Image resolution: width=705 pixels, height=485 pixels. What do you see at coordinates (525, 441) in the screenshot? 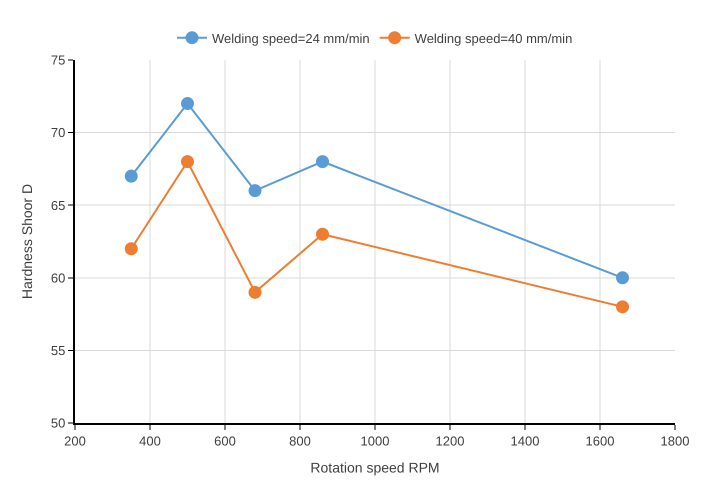
I see `x-tick-label: 1400` at bounding box center [525, 441].